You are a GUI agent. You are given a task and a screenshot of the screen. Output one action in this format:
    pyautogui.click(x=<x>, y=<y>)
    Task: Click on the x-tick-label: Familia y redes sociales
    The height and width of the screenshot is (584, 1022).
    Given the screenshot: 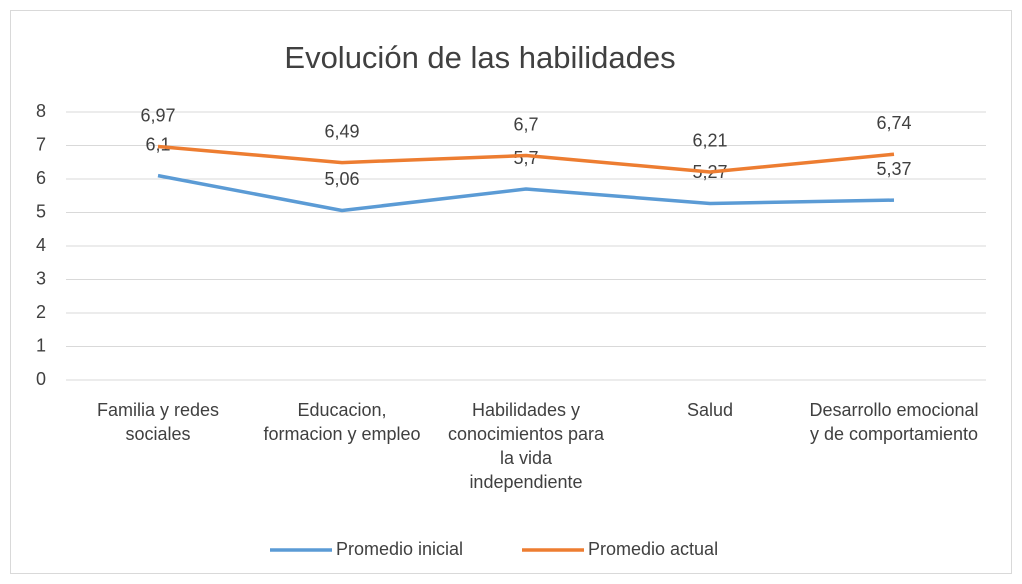 What is the action you would take?
    pyautogui.click(x=158, y=422)
    